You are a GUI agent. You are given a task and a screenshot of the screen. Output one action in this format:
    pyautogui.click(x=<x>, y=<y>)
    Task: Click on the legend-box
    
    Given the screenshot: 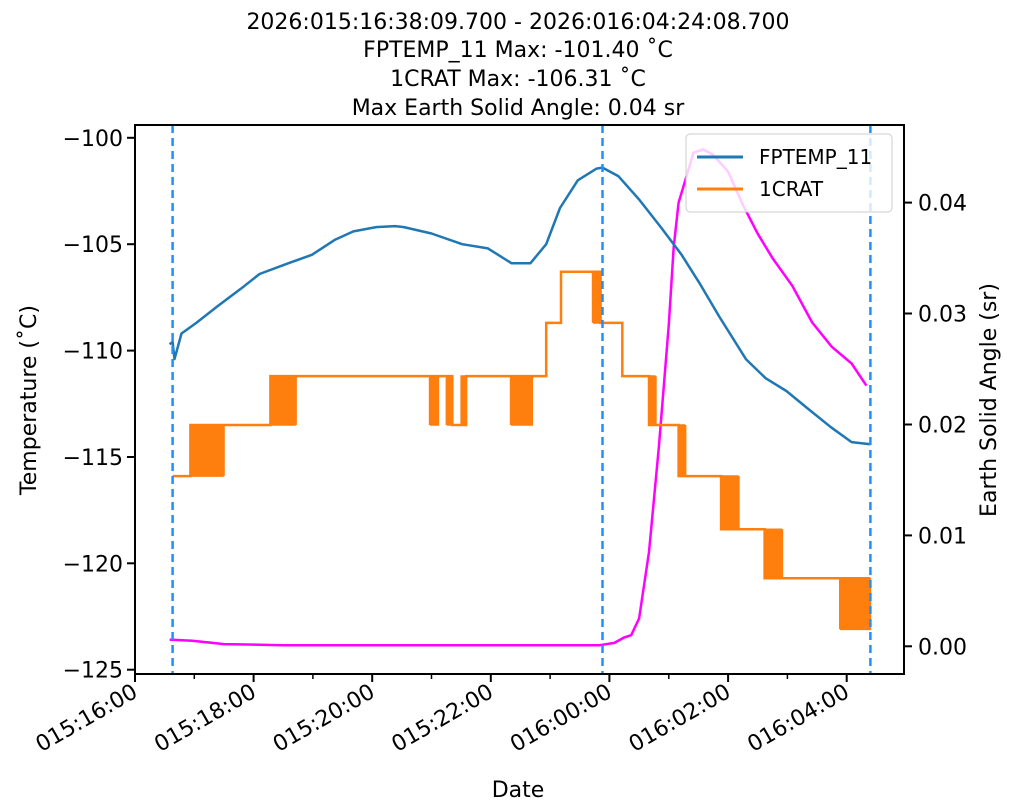 What is the action you would take?
    pyautogui.click(x=789, y=173)
    